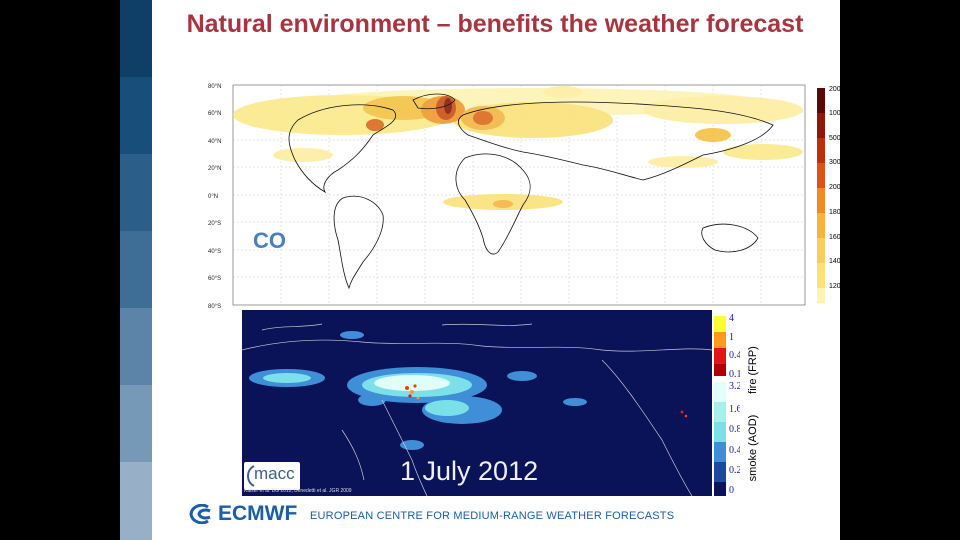 This screenshot has width=960, height=540. I want to click on colorbar-tick: 300, so click(834, 162).